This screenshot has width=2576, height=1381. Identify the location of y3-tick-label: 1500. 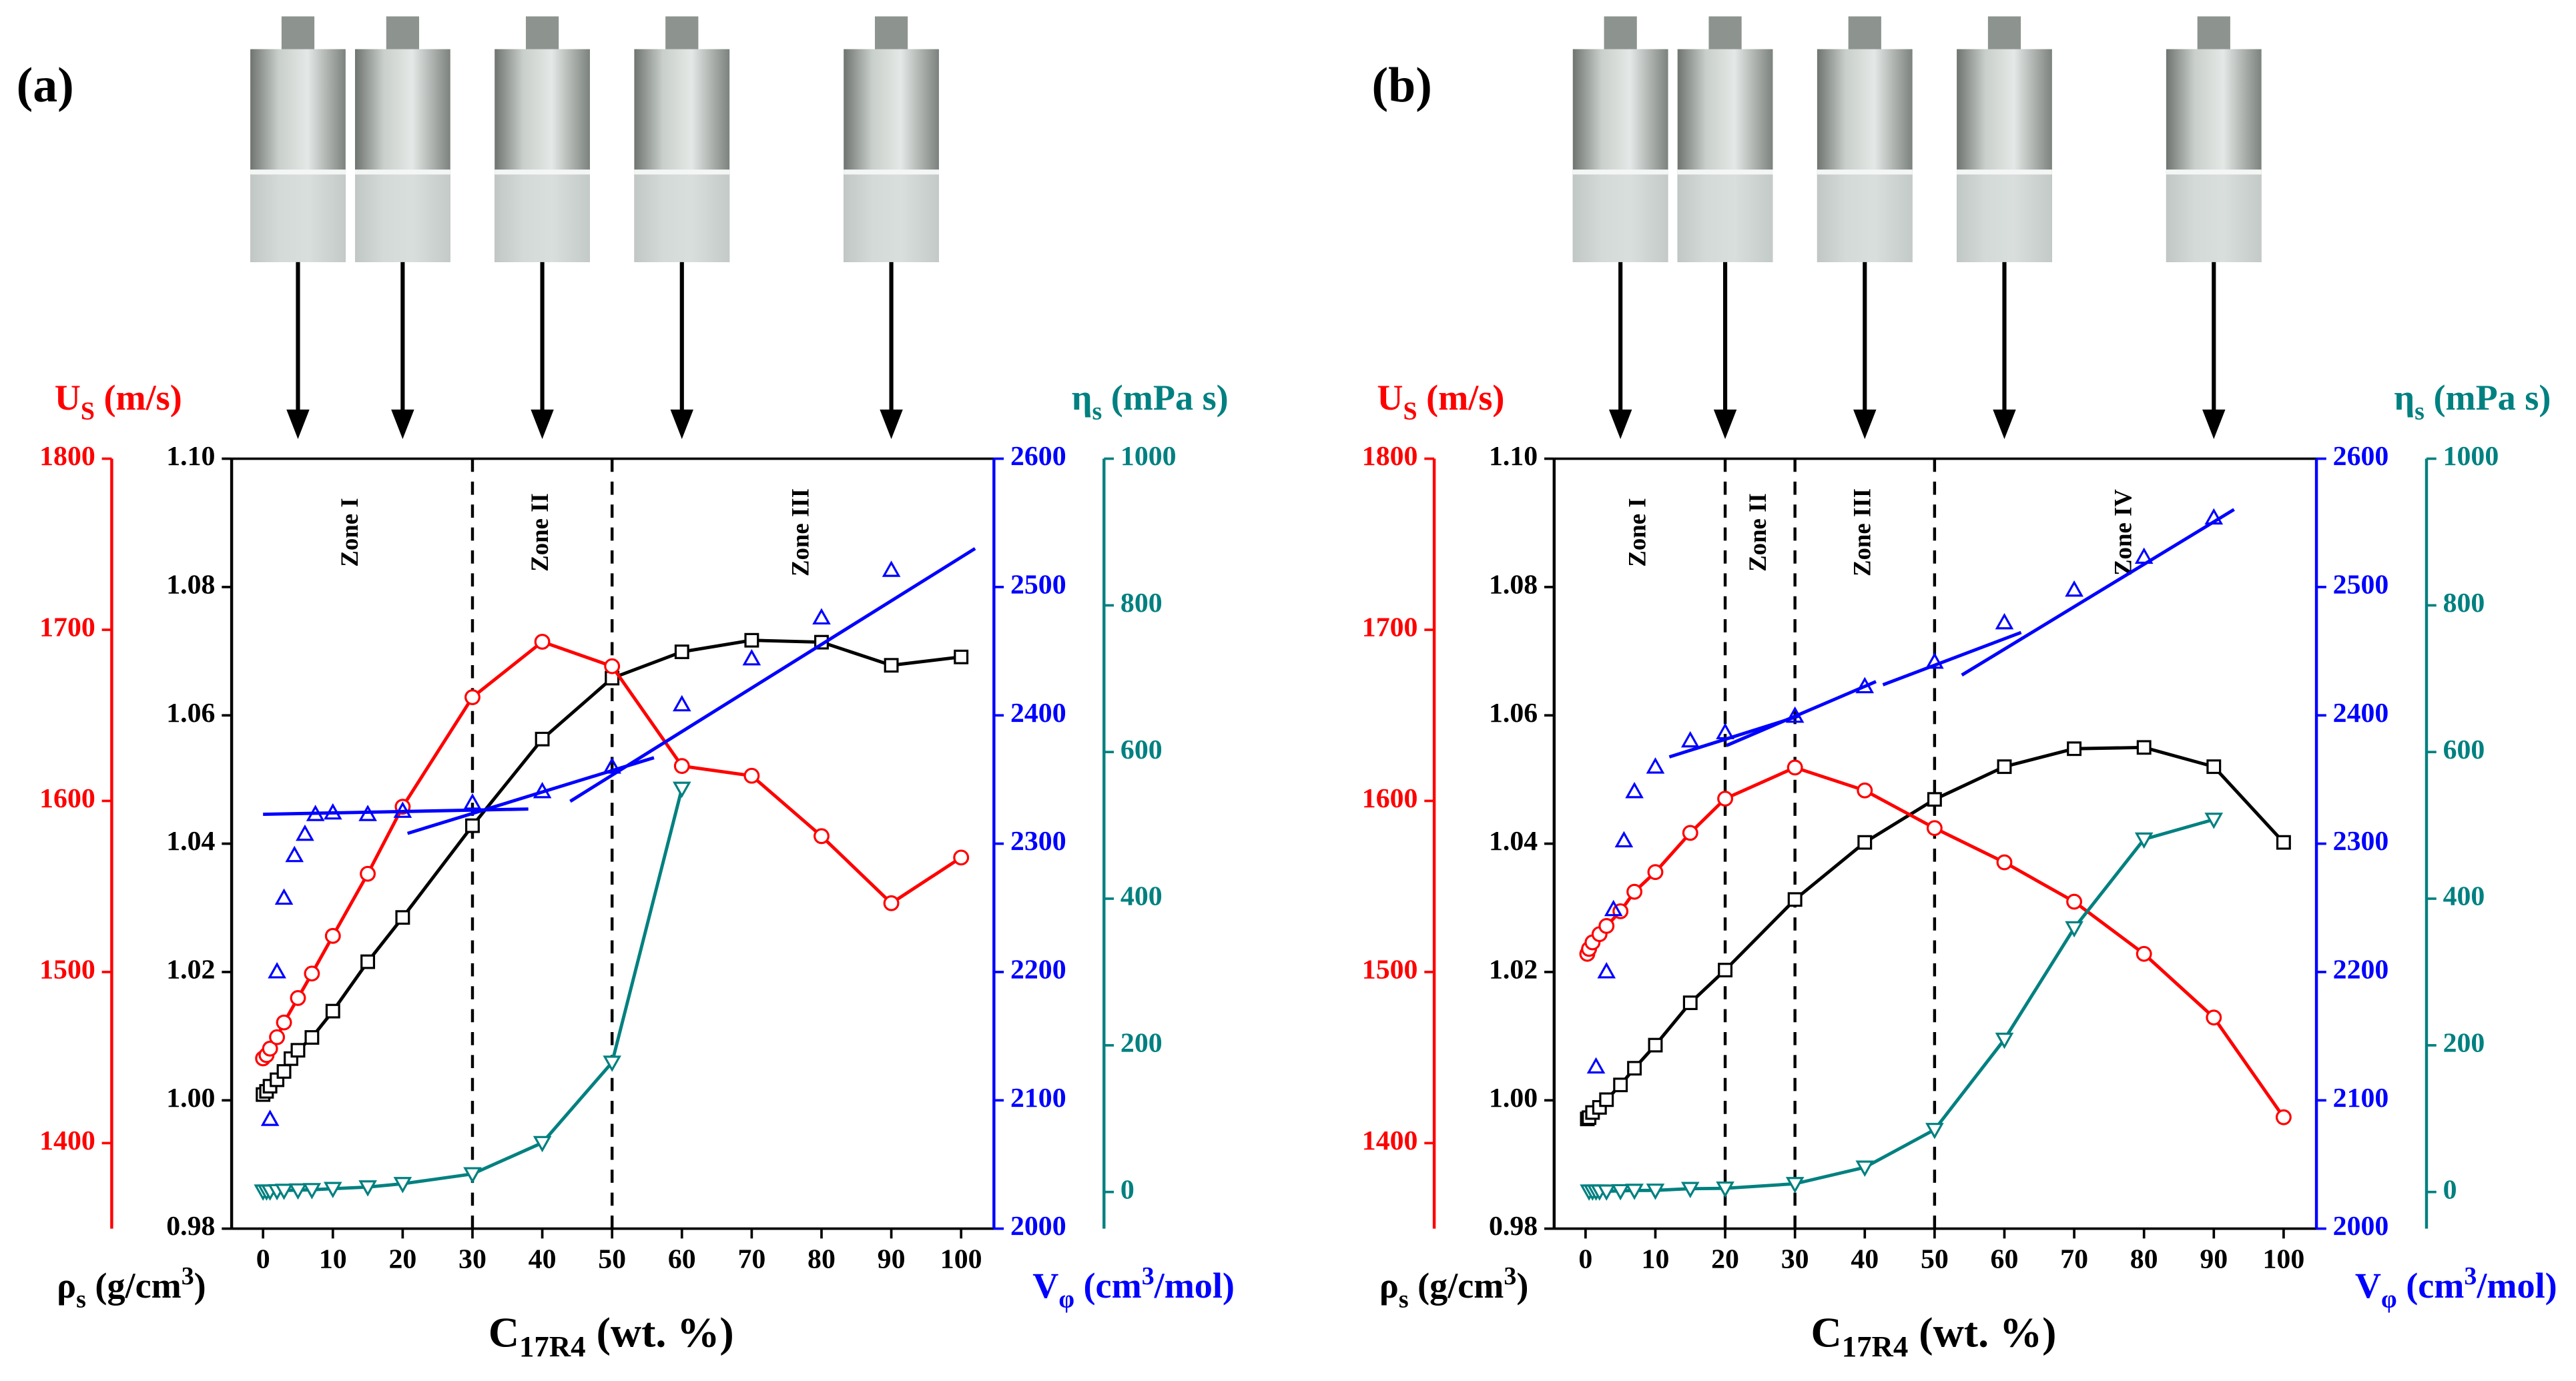
(67, 970).